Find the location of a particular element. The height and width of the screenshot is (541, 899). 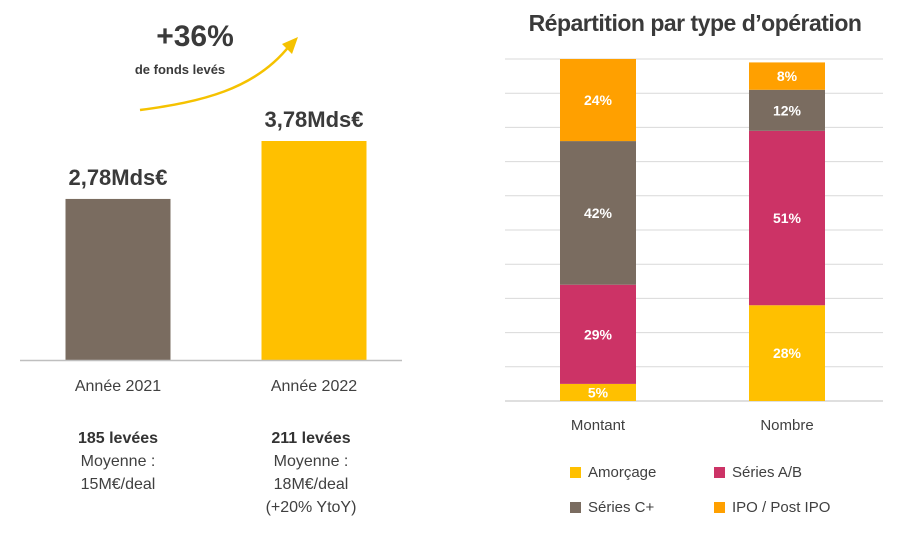

stats-2021-average-label: Moyenne : is located at coordinates (118, 461).